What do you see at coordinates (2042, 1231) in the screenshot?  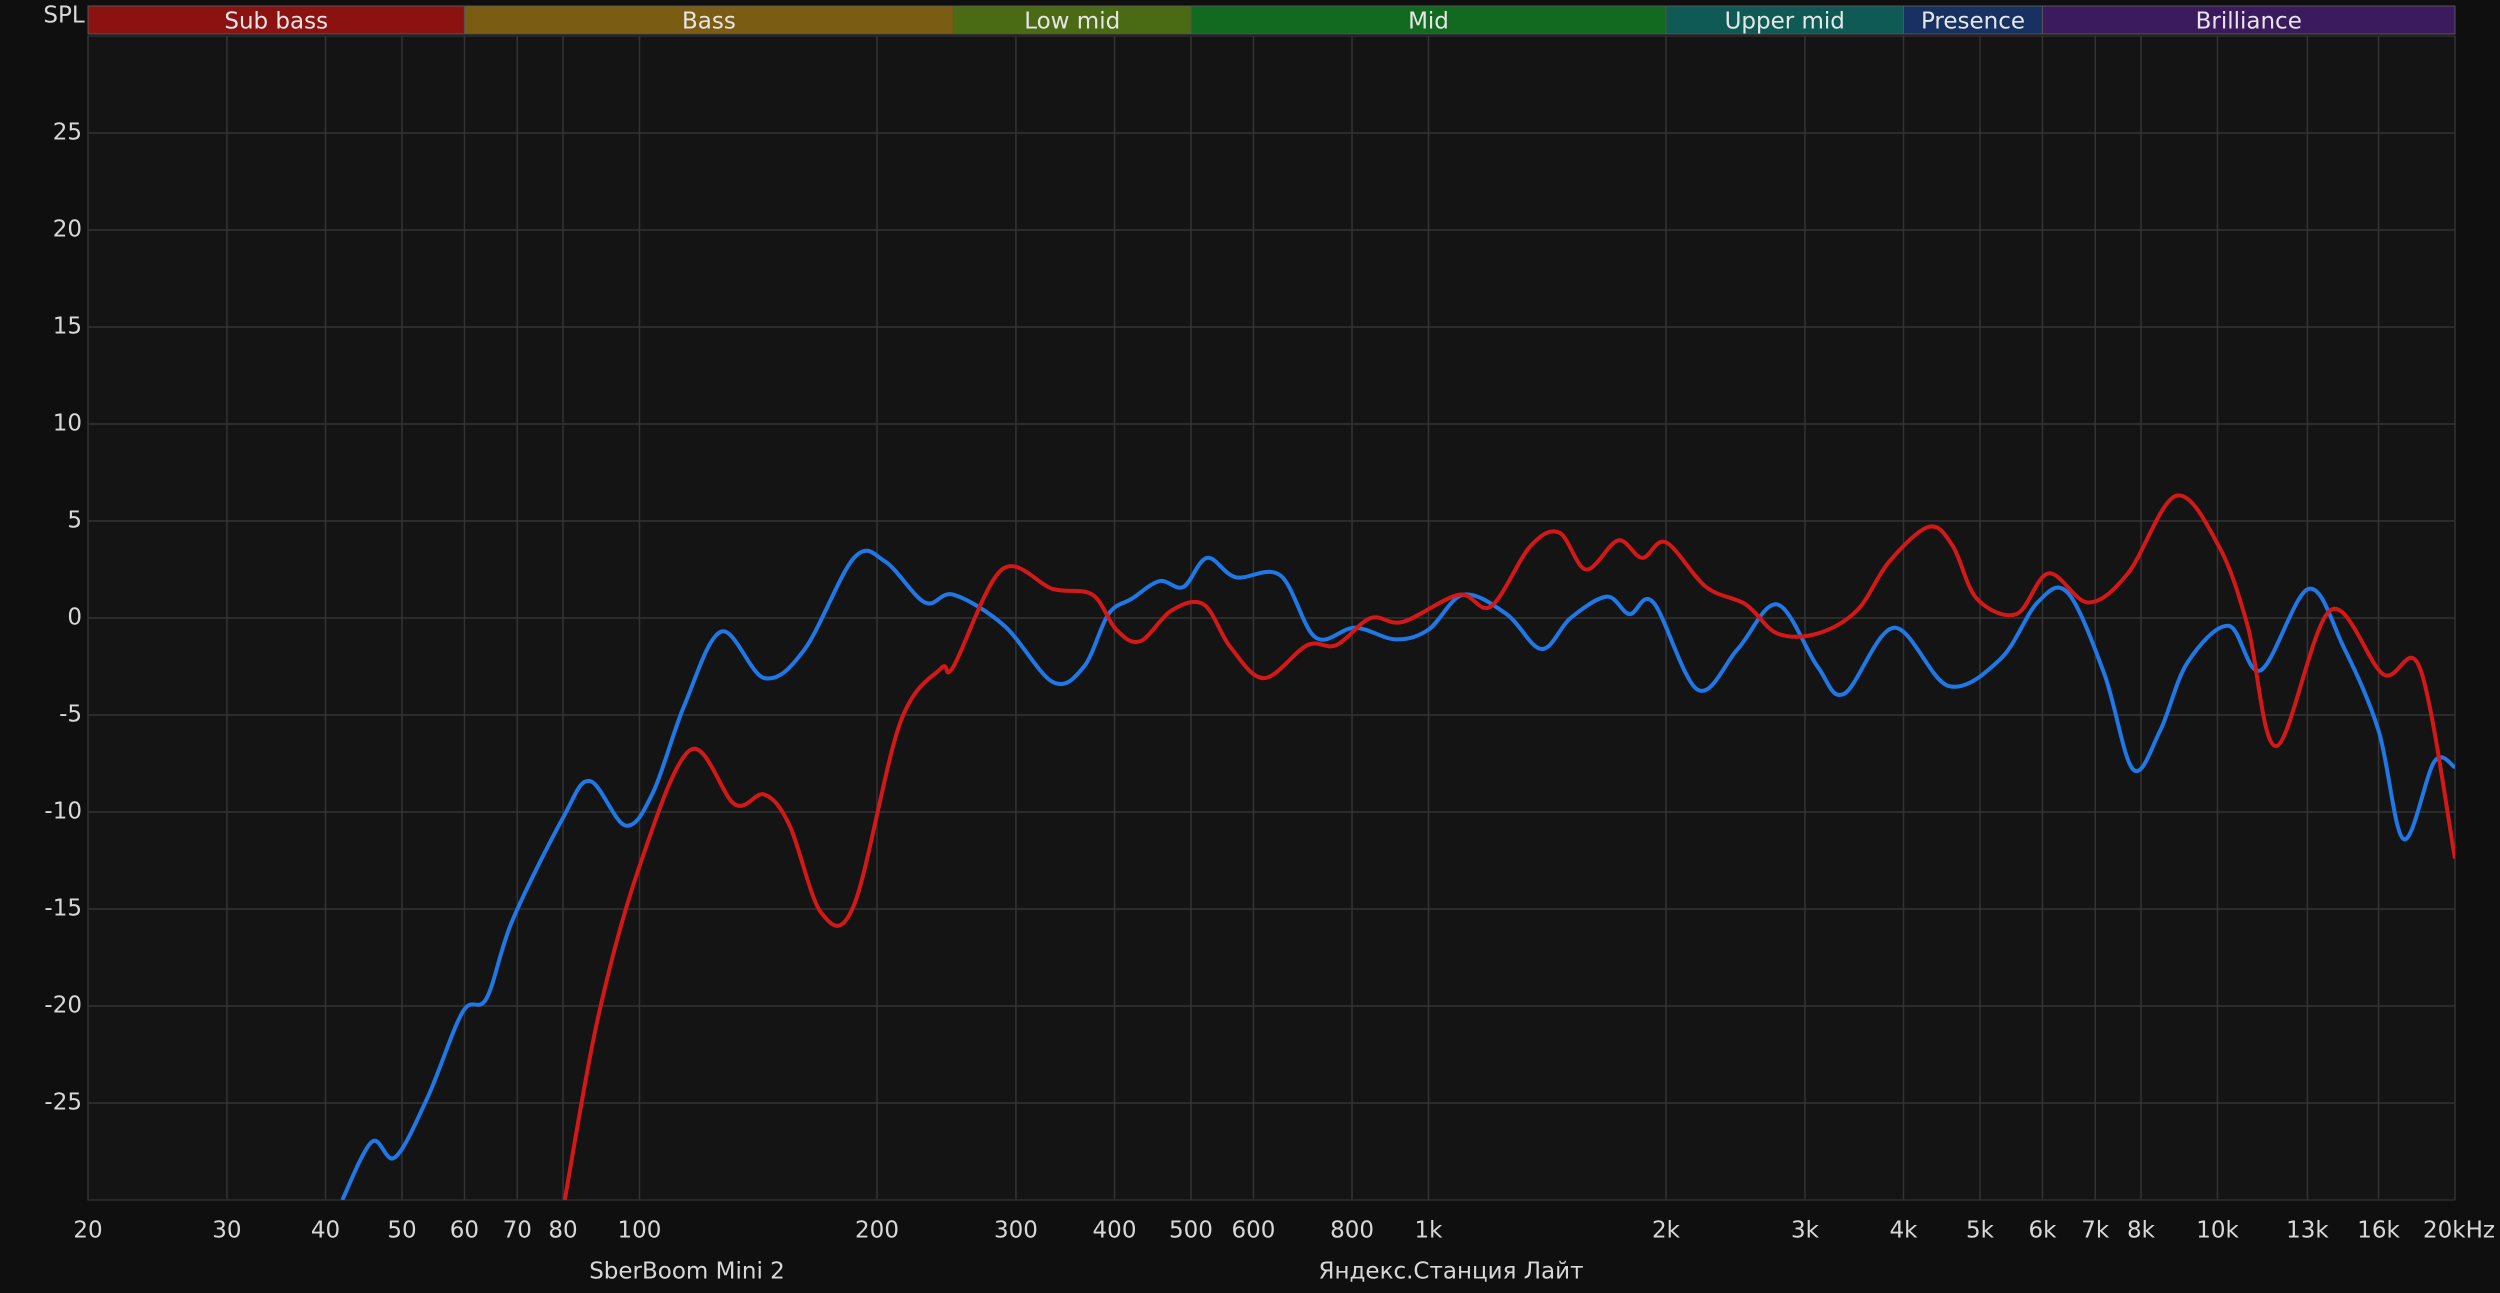 I see `x-tick-label: 6k` at bounding box center [2042, 1231].